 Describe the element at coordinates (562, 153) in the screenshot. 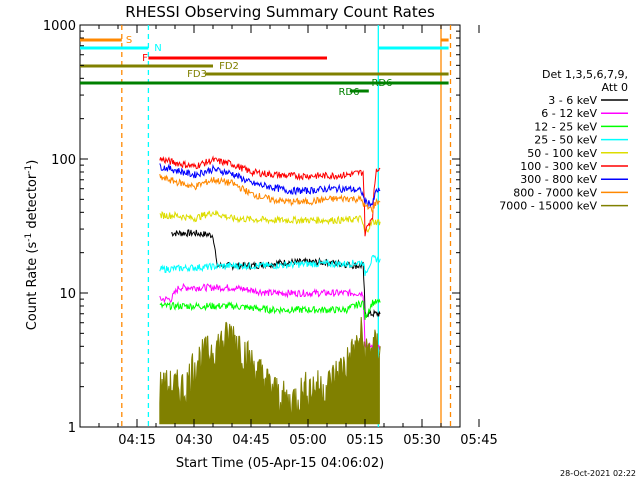

I see `legend-label: 50 - 100 keV` at that location.